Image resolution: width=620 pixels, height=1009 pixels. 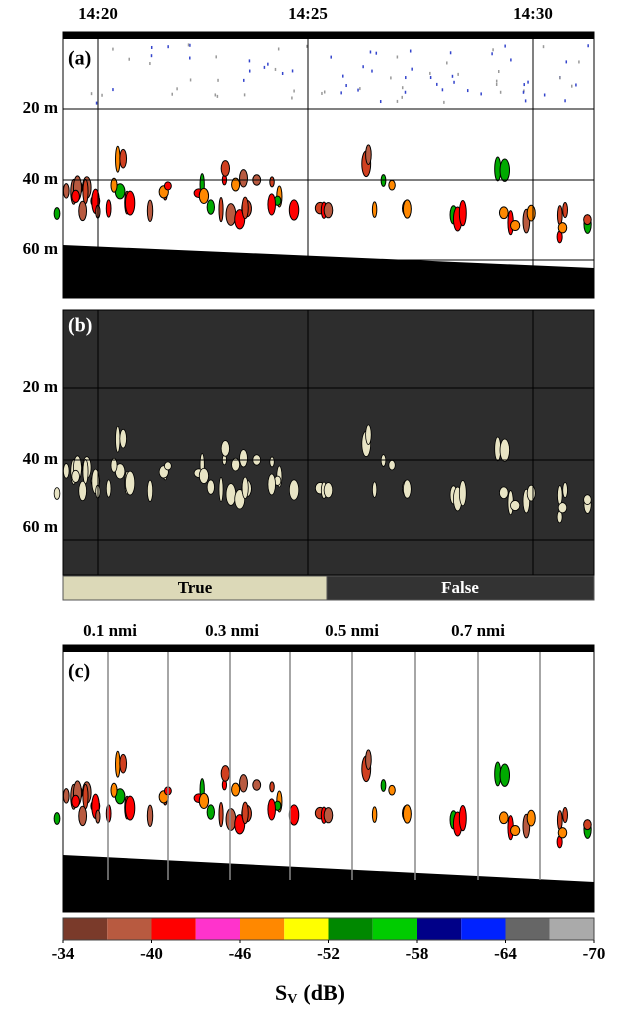 I want to click on depth-label: 40 m, so click(x=40, y=458).